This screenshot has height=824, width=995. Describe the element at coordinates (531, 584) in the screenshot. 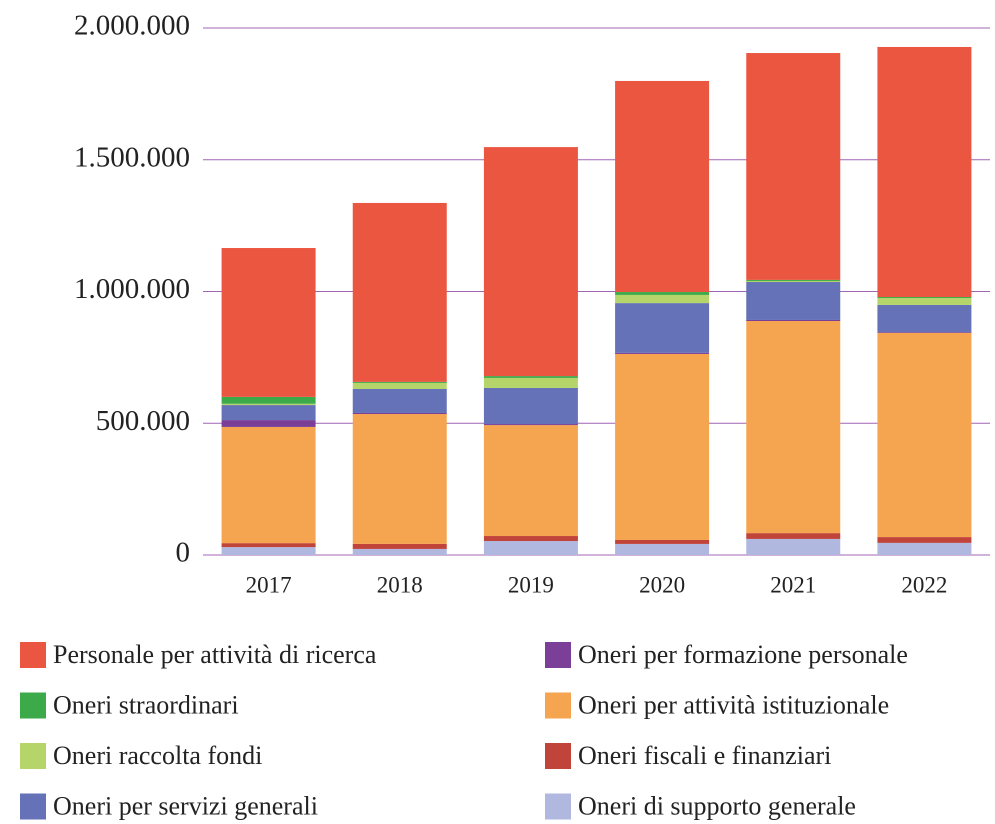

I see `x-tick-label: 2019` at that location.